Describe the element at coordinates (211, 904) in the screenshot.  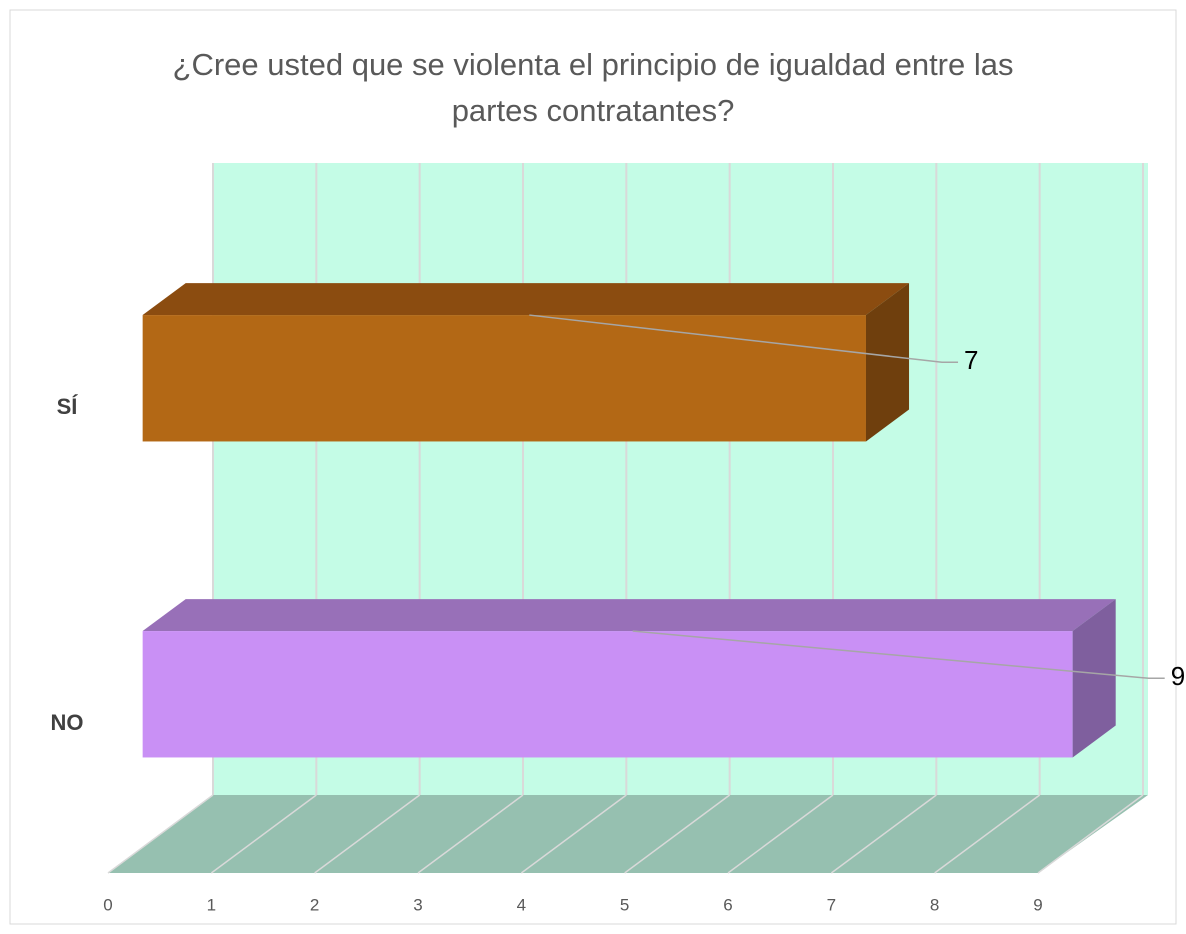
I see `x-tick-label: 1` at that location.